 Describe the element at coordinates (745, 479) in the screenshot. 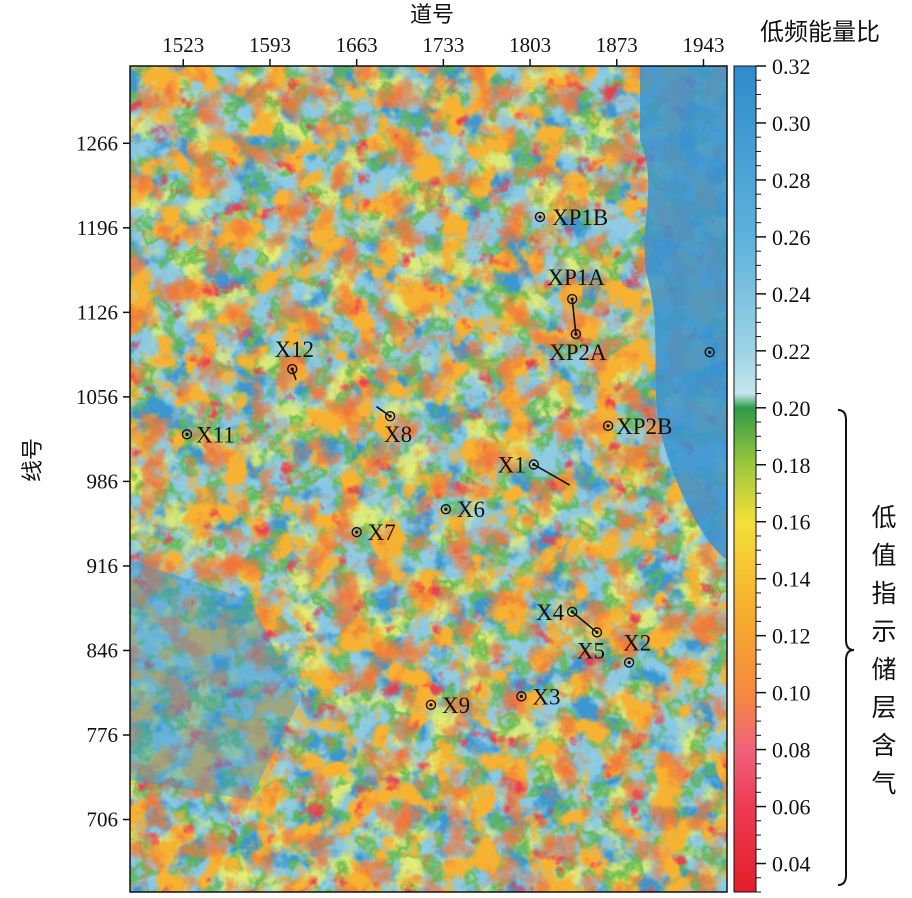

I see `colorbar-strip` at that location.